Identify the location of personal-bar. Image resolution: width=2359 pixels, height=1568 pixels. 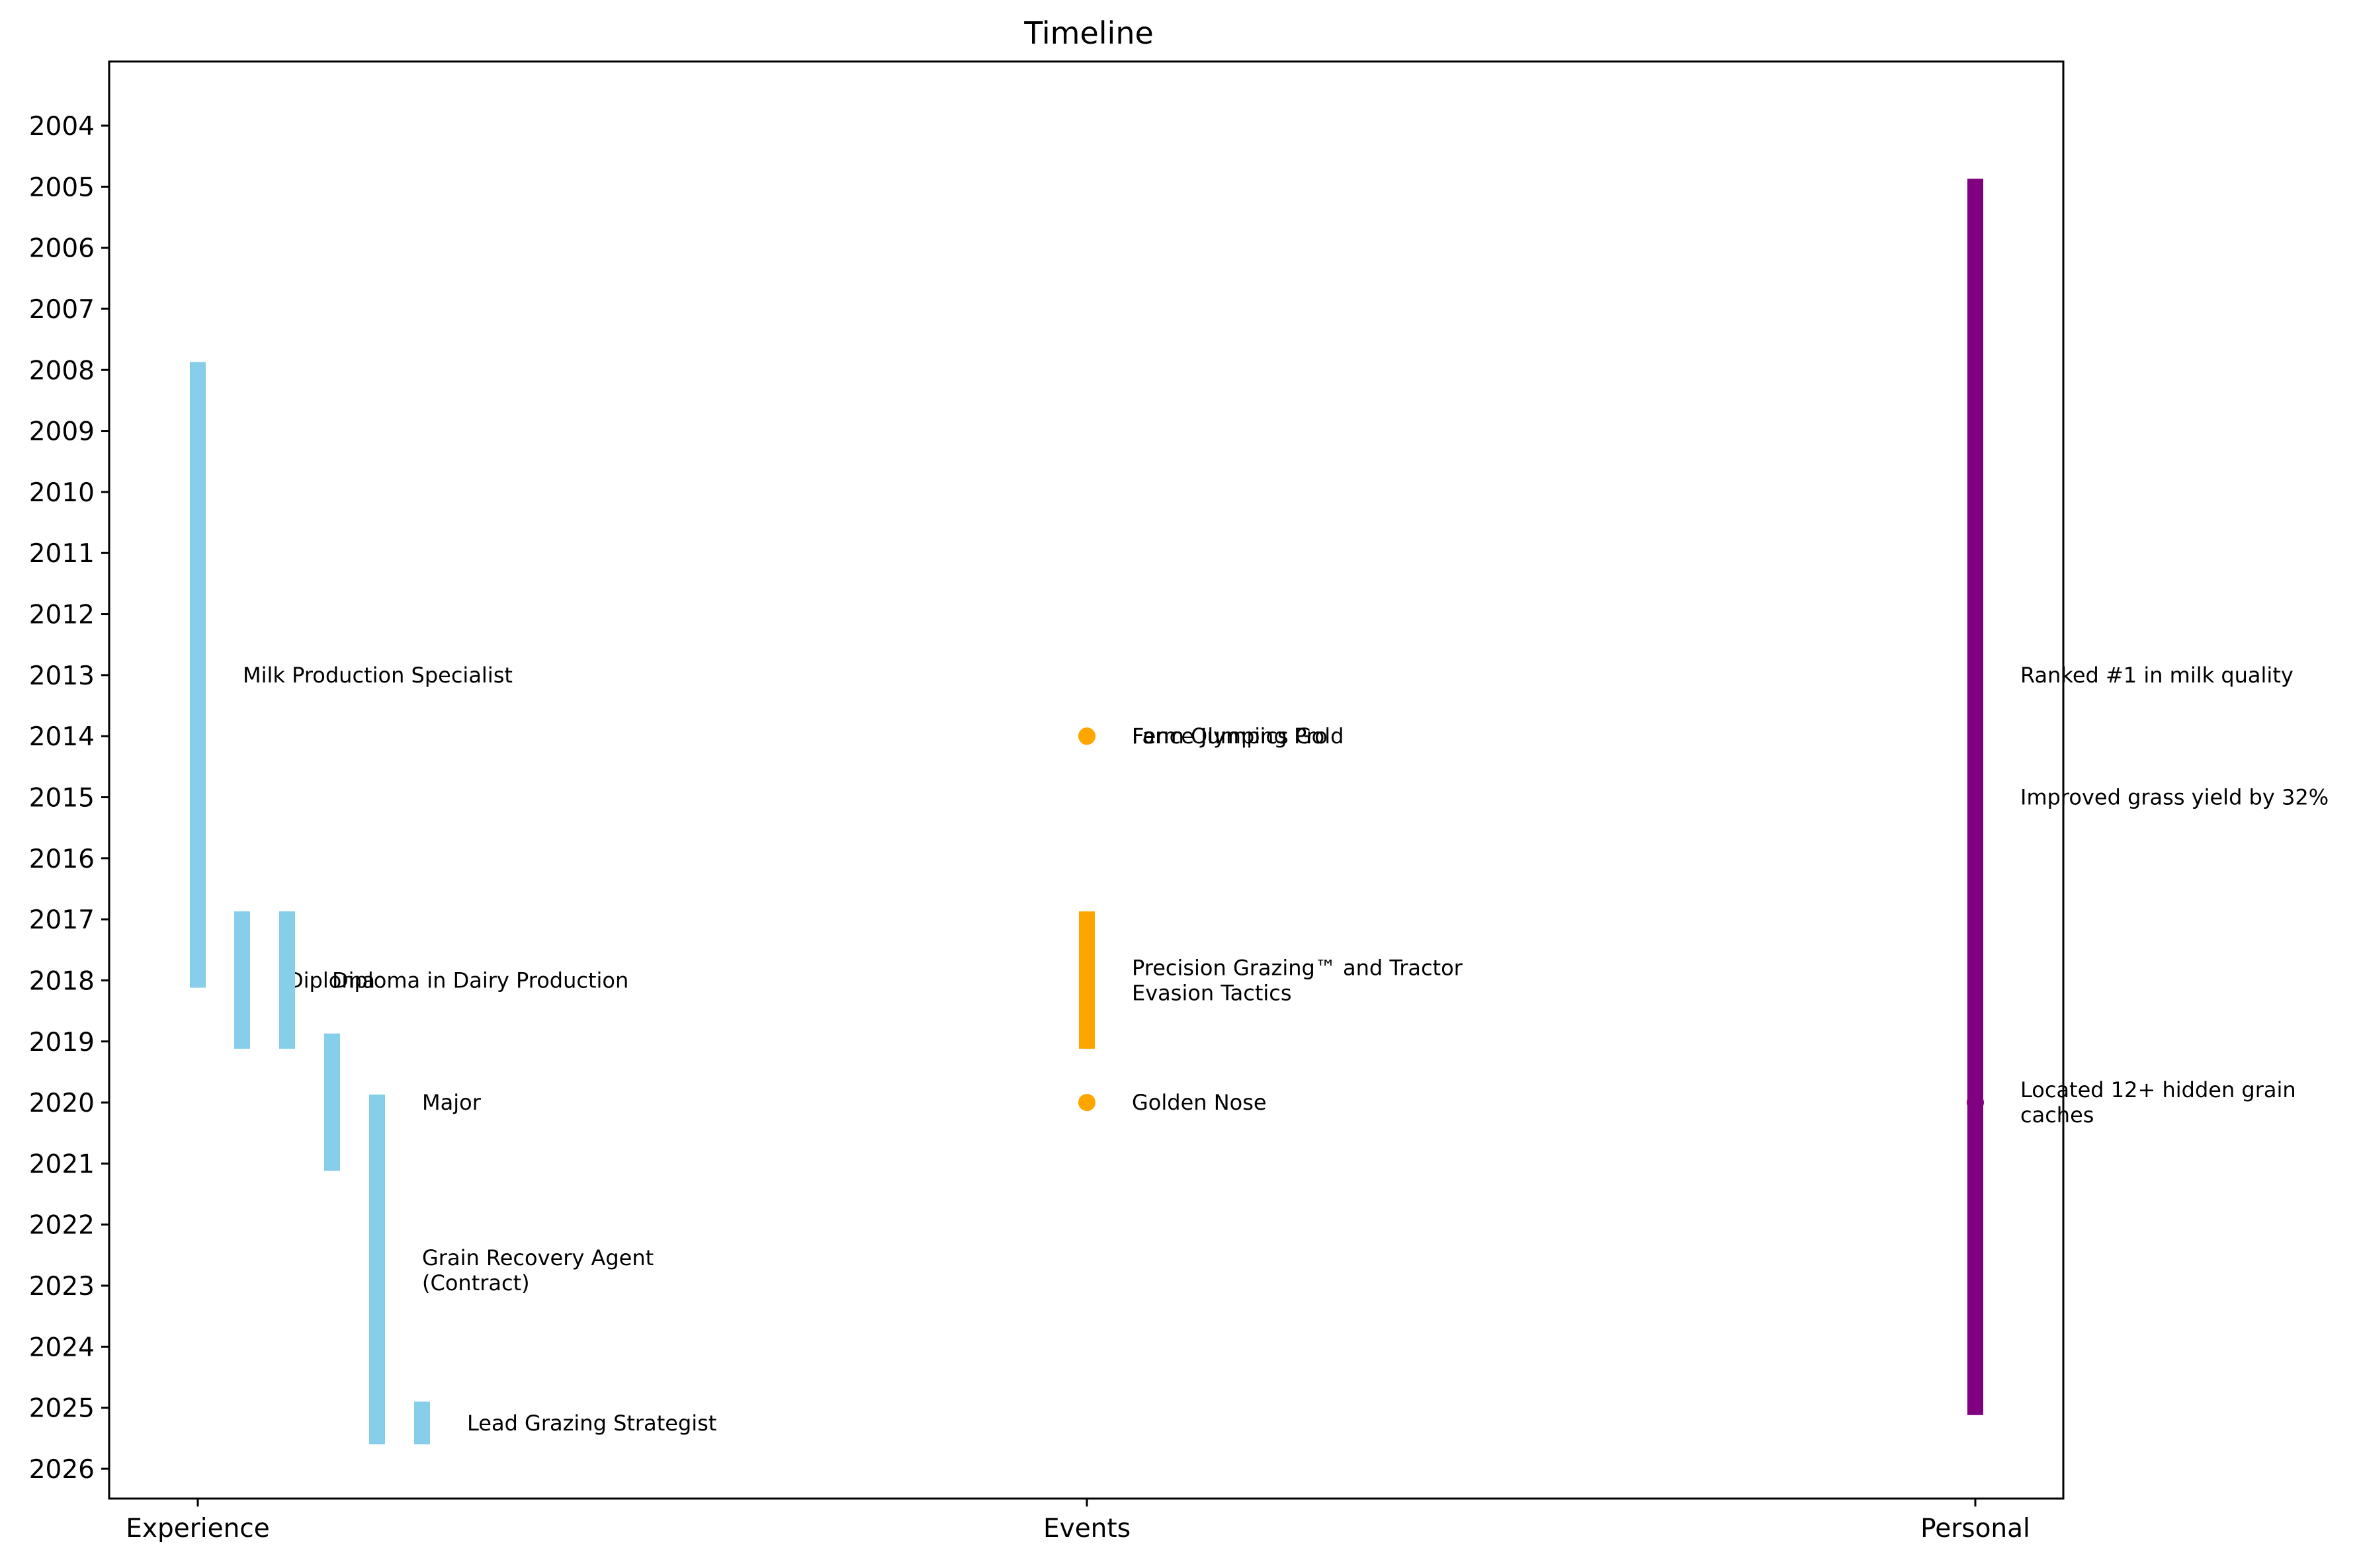
(1975, 797).